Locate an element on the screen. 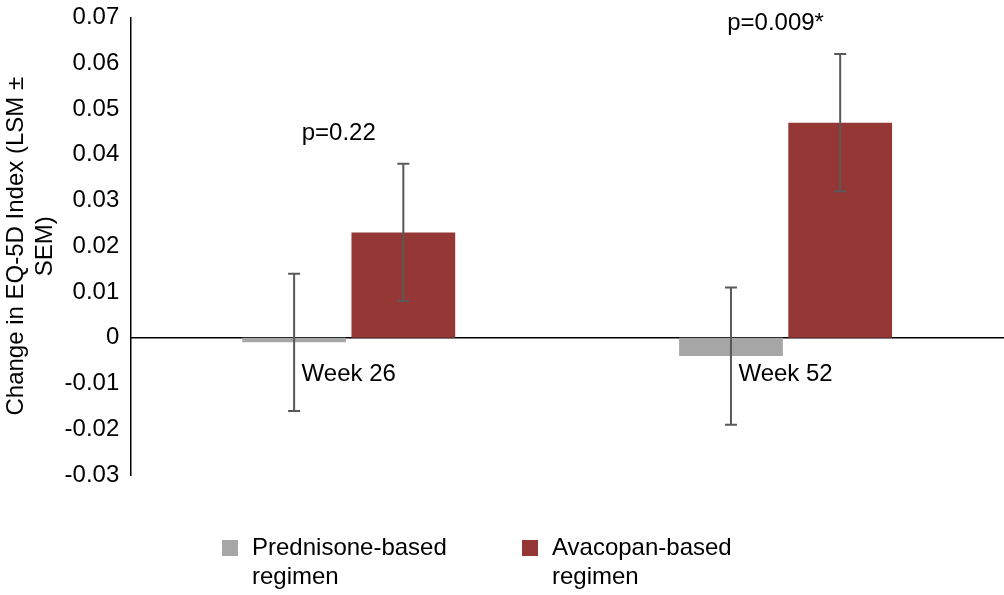  y-tick-label: 0.02 is located at coordinates (96, 244).